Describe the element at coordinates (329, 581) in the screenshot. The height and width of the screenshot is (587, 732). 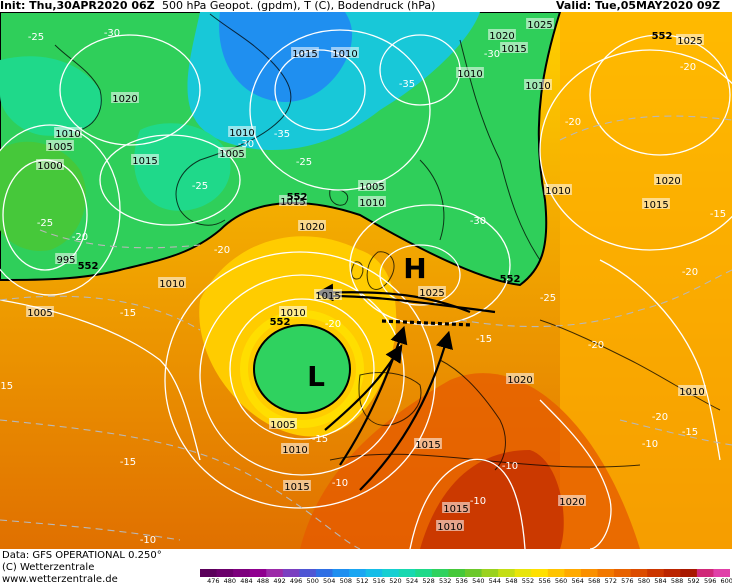
I see `colorbar-label: 504` at that location.